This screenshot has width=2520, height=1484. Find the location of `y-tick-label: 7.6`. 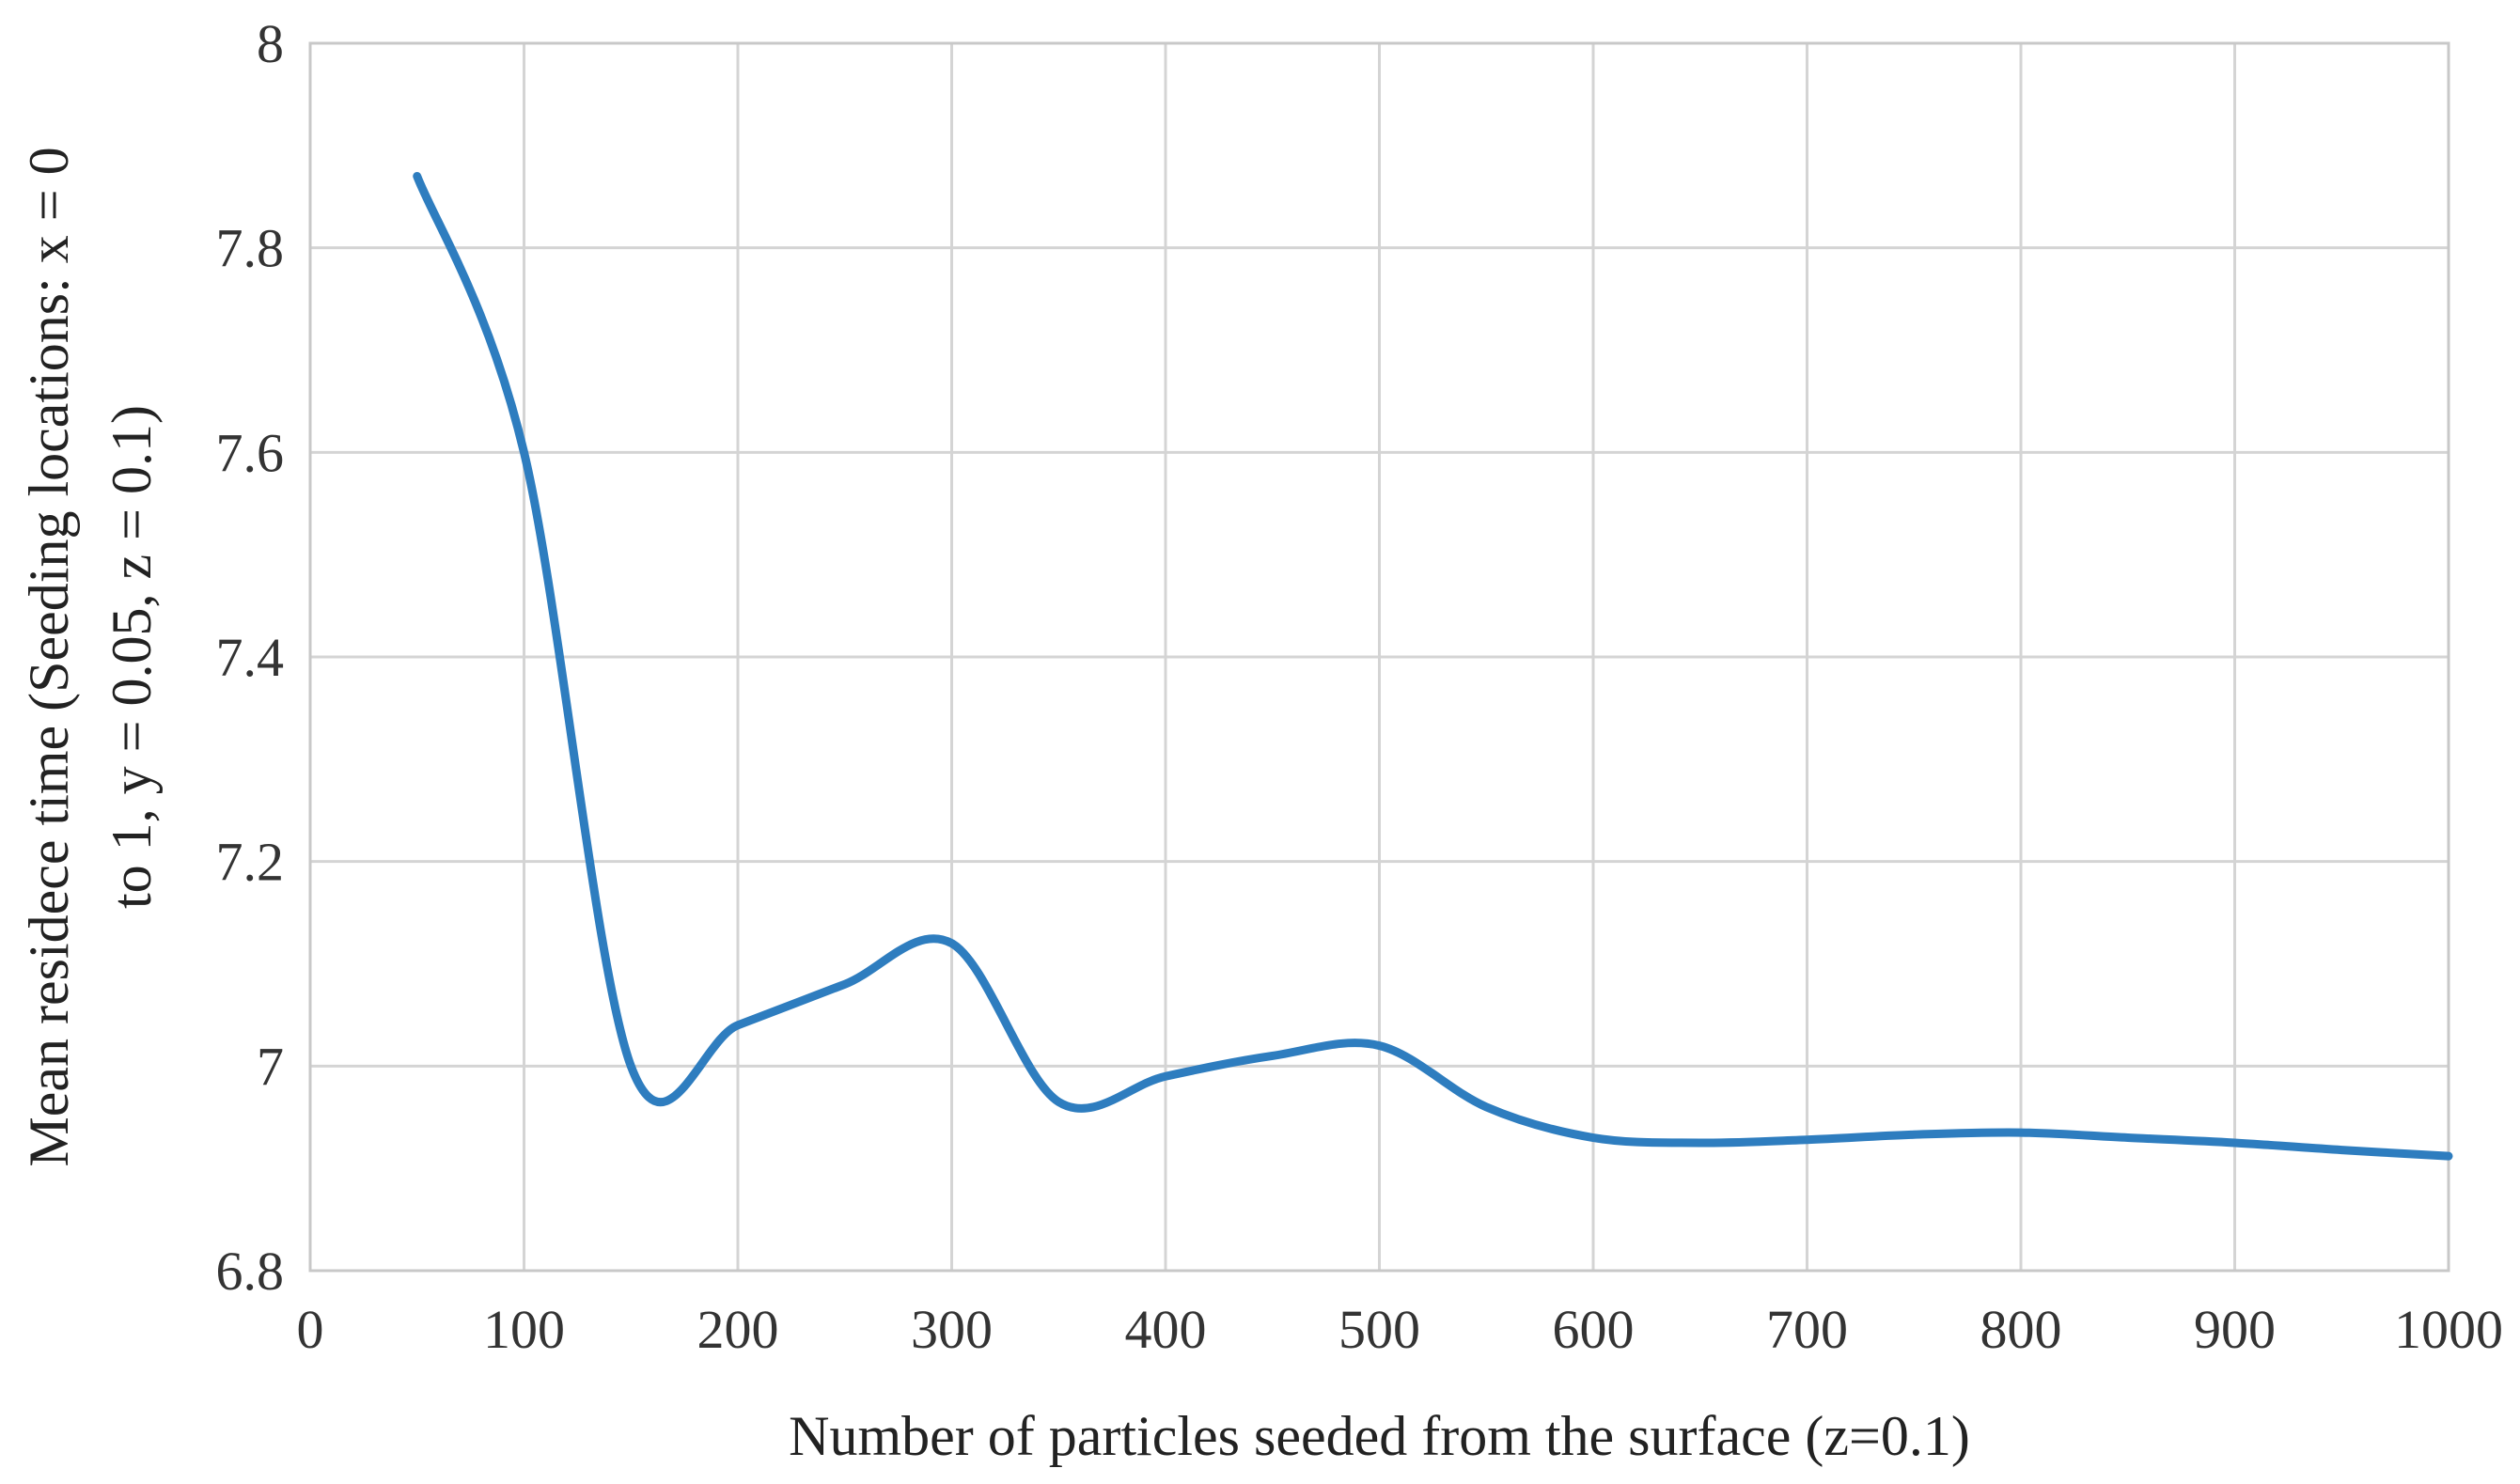

y-tick-label: 7.6 is located at coordinates (250, 452).